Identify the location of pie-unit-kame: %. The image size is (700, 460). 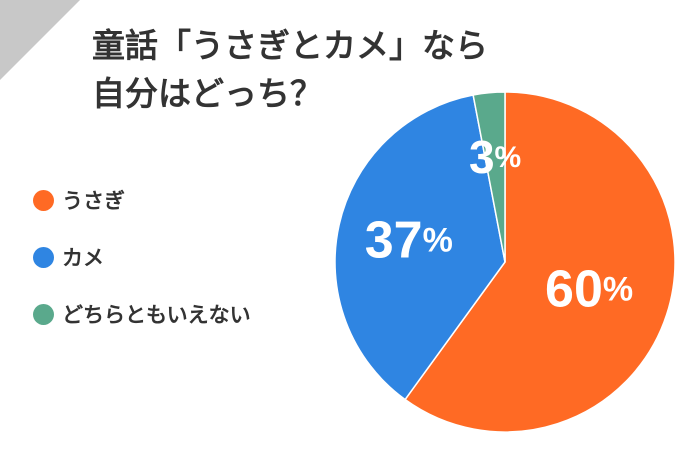
(438, 240).